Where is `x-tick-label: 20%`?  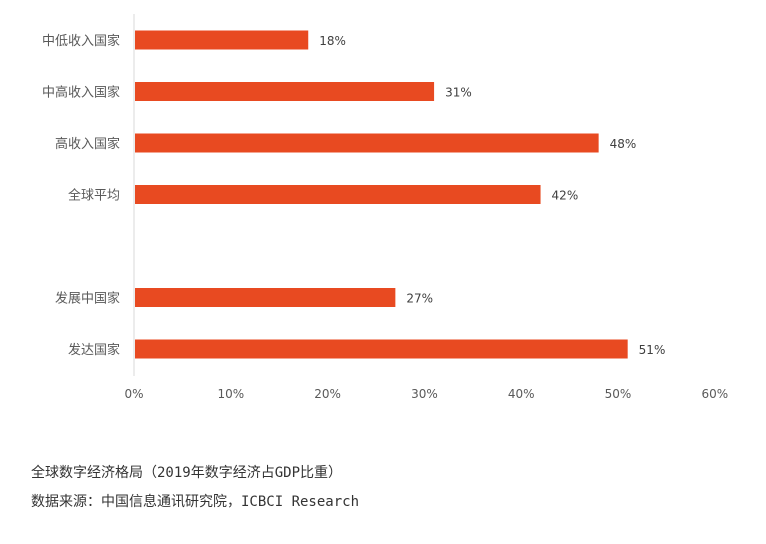 x-tick-label: 20% is located at coordinates (327, 394).